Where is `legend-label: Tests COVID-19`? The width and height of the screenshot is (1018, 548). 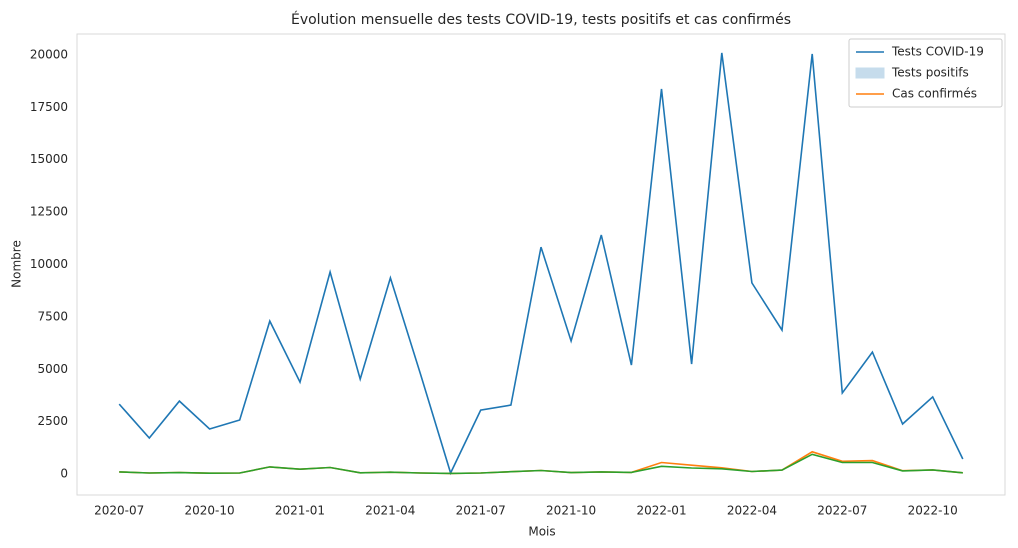
legend-label: Tests COVID-19 is located at coordinates (937, 52).